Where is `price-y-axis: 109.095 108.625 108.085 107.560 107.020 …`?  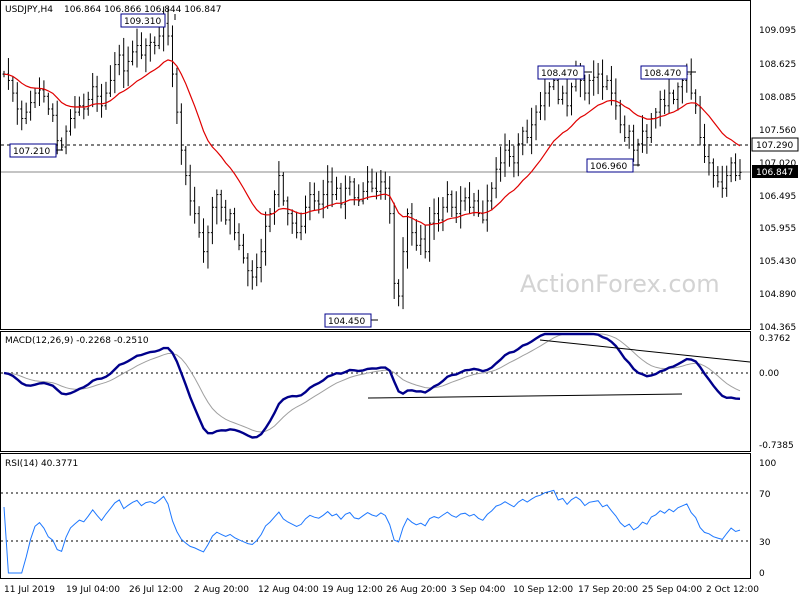 price-y-axis: 109.095 108.625 108.085 107.560 107.020 … is located at coordinates (777, 179).